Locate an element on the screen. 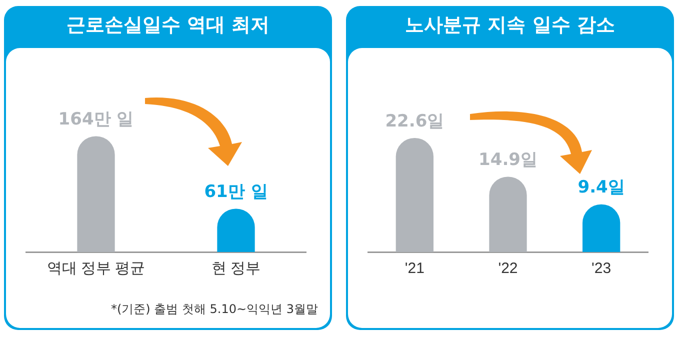 The height and width of the screenshot is (337, 680). data-label: 164만 일 is located at coordinates (96, 119).